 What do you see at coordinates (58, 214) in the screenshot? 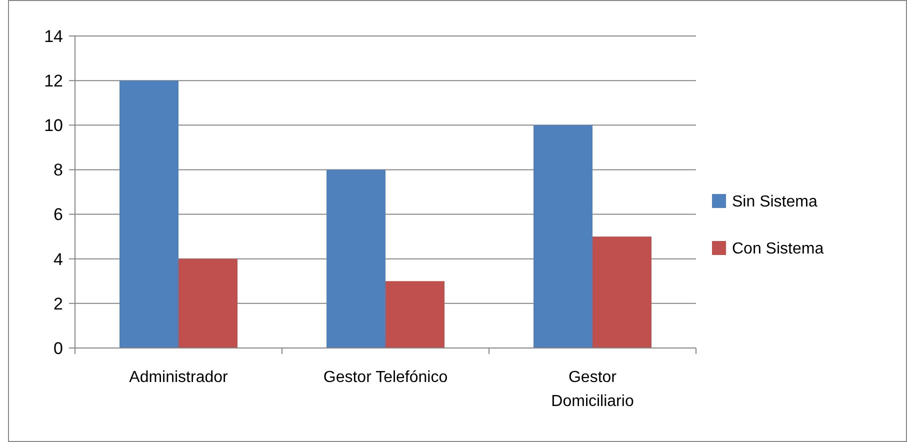
I see `y-tick-label: 6` at bounding box center [58, 214].